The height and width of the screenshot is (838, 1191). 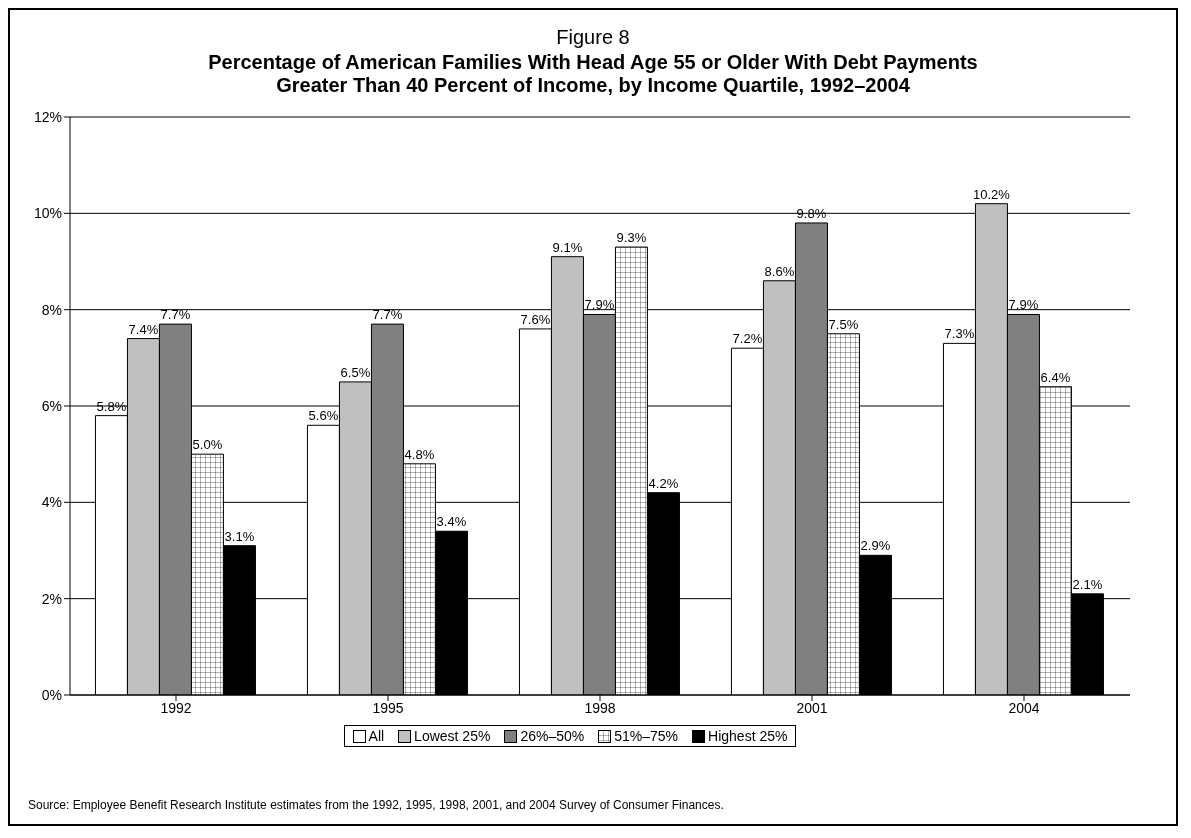 What do you see at coordinates (1024, 707) in the screenshot?
I see `x-tick-label: 2004` at bounding box center [1024, 707].